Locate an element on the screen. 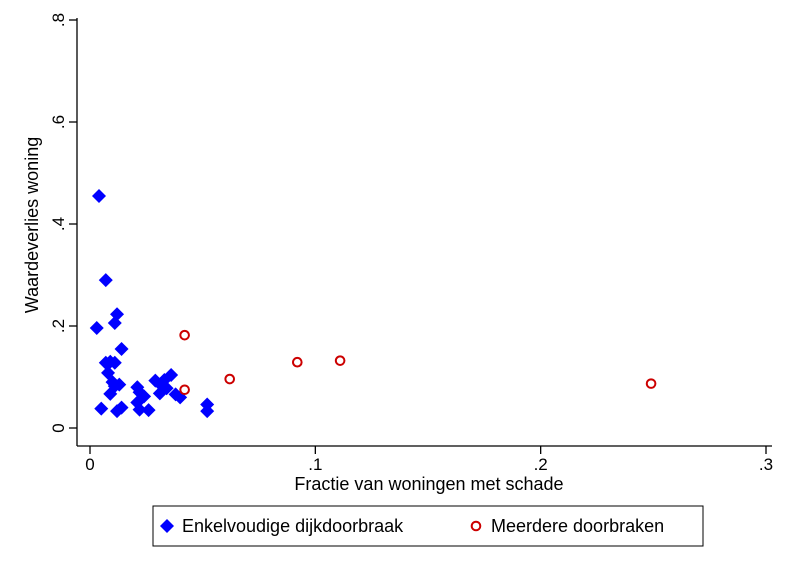 This screenshot has height=568, width=789. x-tick-label: .1 is located at coordinates (315, 464).